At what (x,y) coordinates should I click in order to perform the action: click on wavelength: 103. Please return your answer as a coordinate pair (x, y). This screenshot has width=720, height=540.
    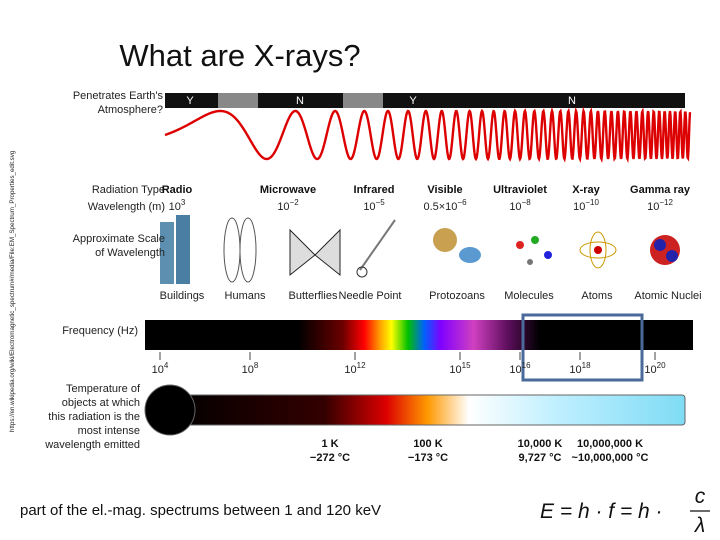
    Looking at the image, I should click on (177, 205).